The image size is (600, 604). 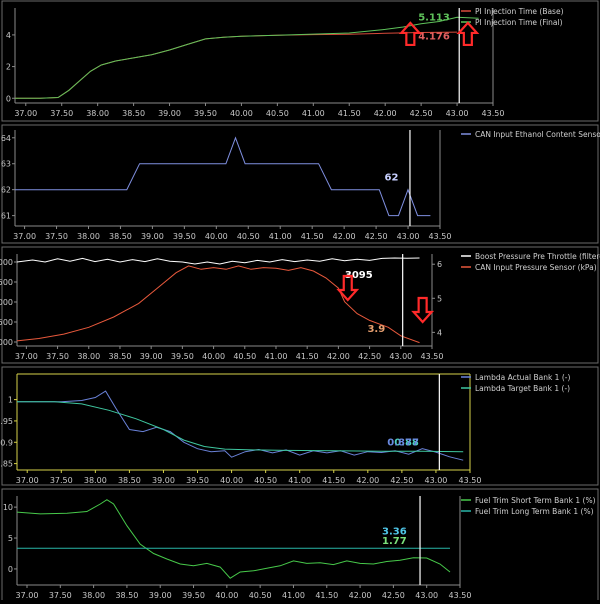 What do you see at coordinates (536, 267) in the screenshot?
I see `legend-entry: CAN Input Pressure Sensor (kPa)` at bounding box center [536, 267].